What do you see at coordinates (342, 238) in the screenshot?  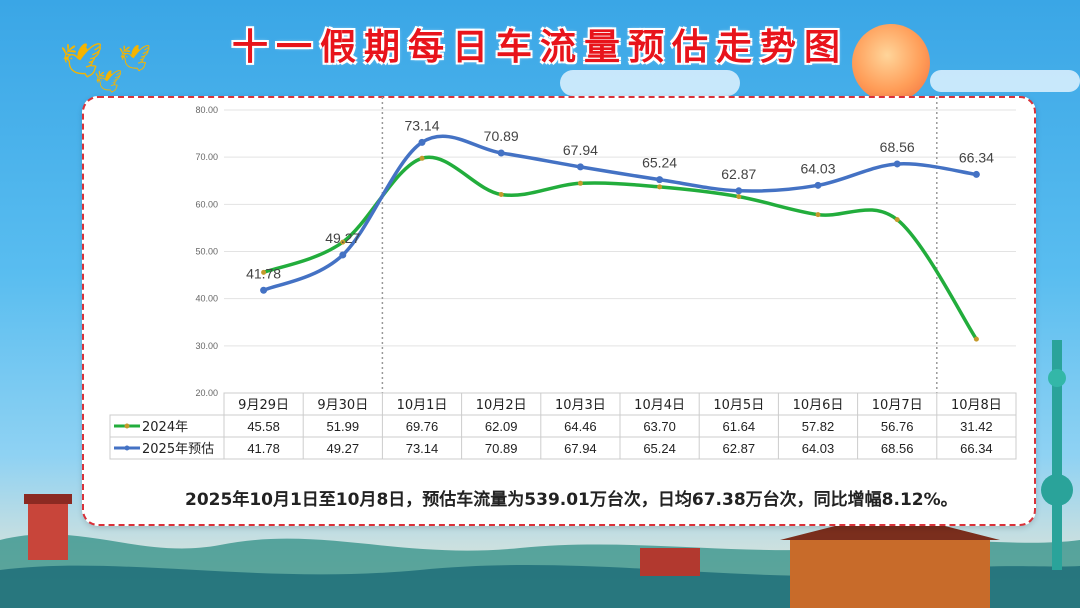 I see `data-label: 49.27` at bounding box center [342, 238].